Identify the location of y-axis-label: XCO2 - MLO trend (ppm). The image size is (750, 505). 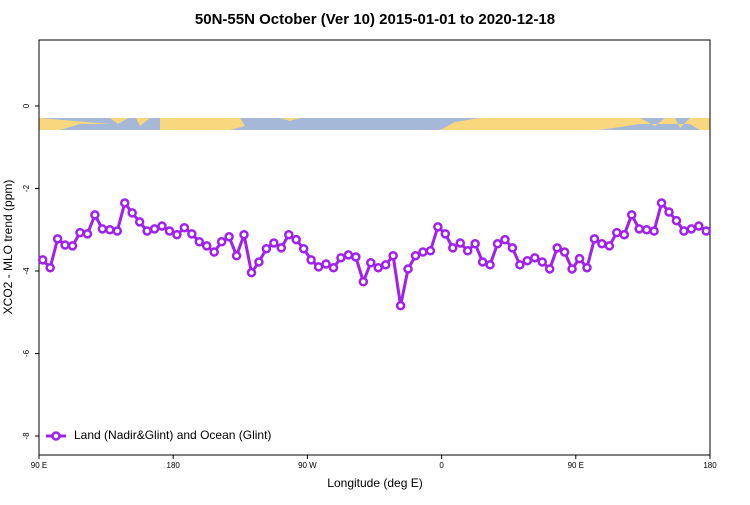
(8, 247).